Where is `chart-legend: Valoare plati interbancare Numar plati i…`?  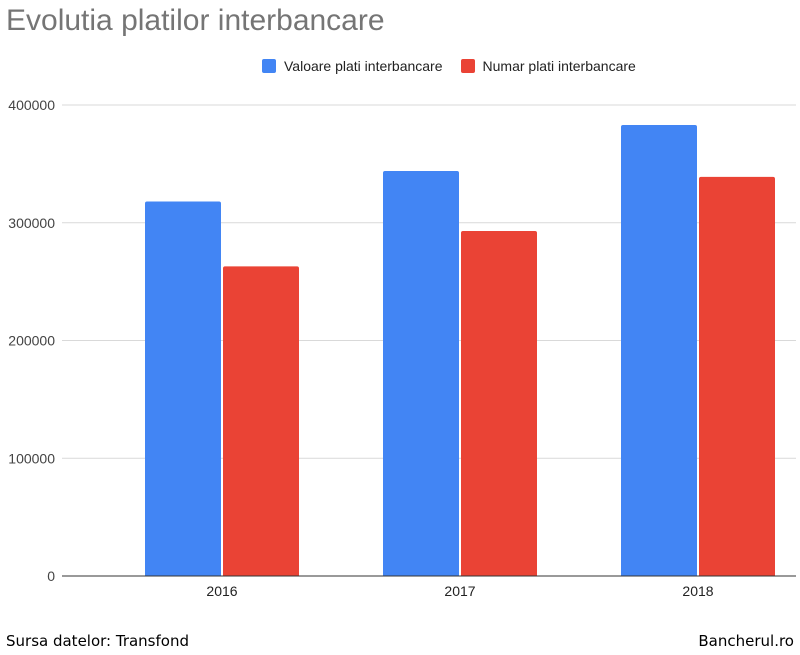 chart-legend: Valoare plati interbancare Numar plati i… is located at coordinates (458, 66).